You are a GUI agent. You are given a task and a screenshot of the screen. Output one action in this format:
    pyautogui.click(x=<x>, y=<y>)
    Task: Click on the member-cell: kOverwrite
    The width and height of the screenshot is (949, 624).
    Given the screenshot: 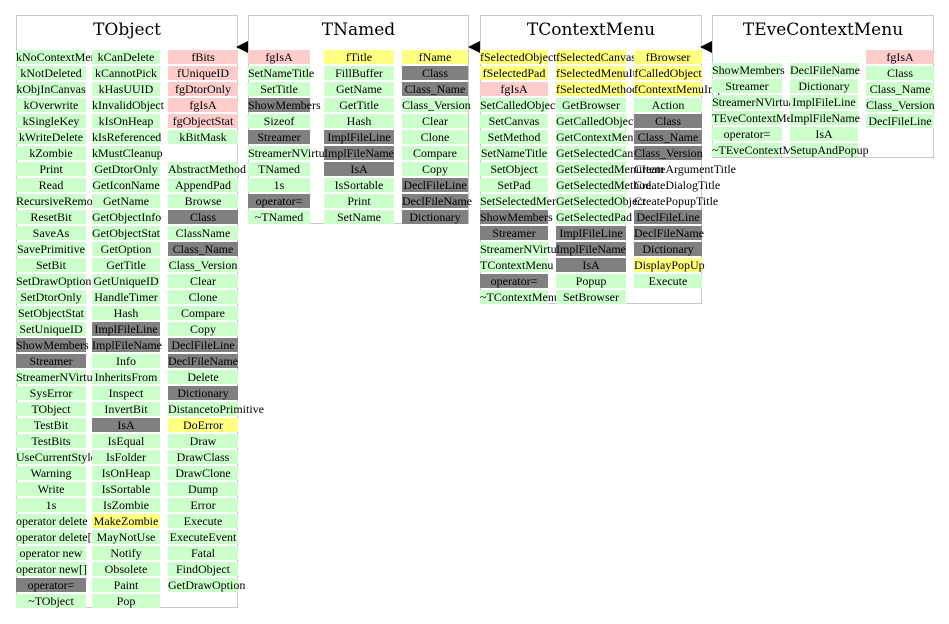 What is the action you would take?
    pyautogui.click(x=51, y=105)
    